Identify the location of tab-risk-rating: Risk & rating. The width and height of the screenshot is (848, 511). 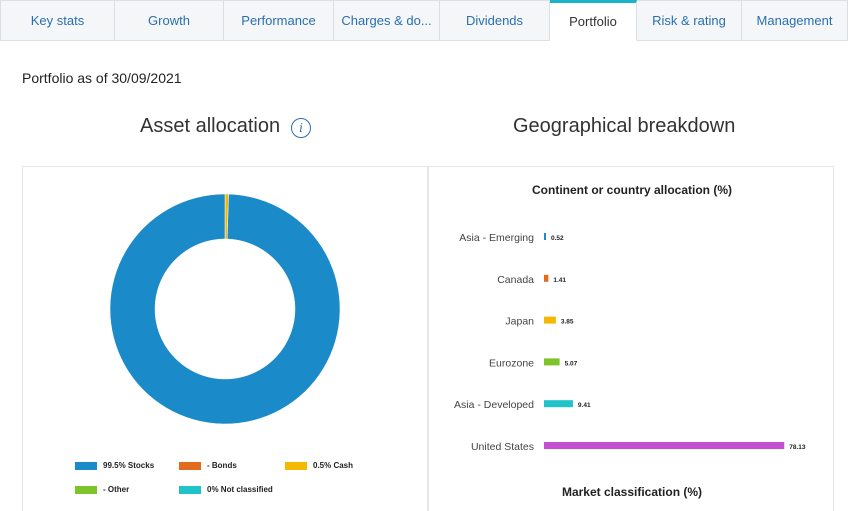
(689, 20).